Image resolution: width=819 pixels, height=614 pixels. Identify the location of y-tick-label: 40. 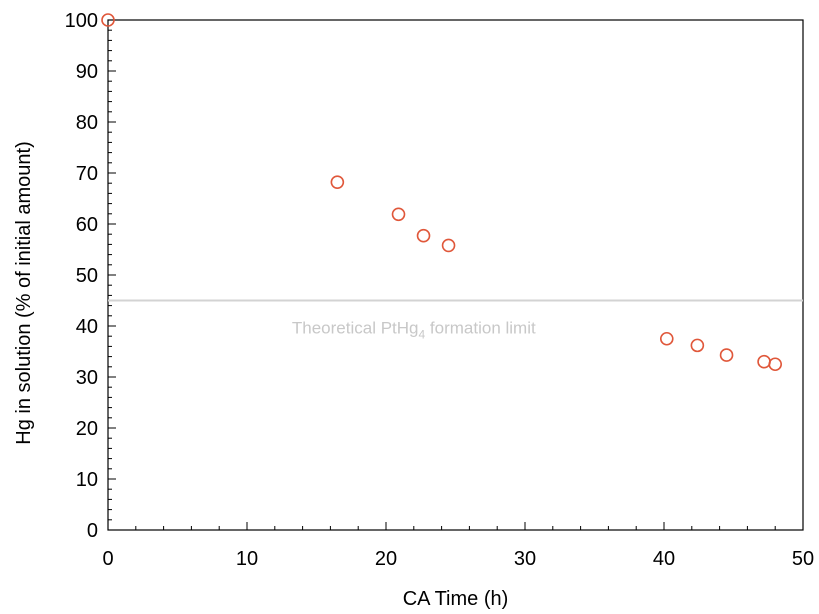
(87, 327).